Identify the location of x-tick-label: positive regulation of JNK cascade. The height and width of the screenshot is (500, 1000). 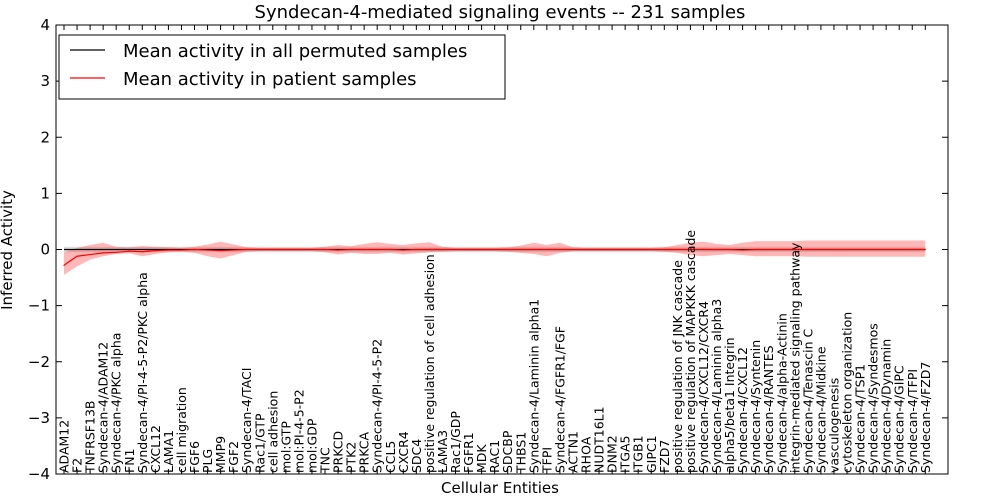
(677, 366).